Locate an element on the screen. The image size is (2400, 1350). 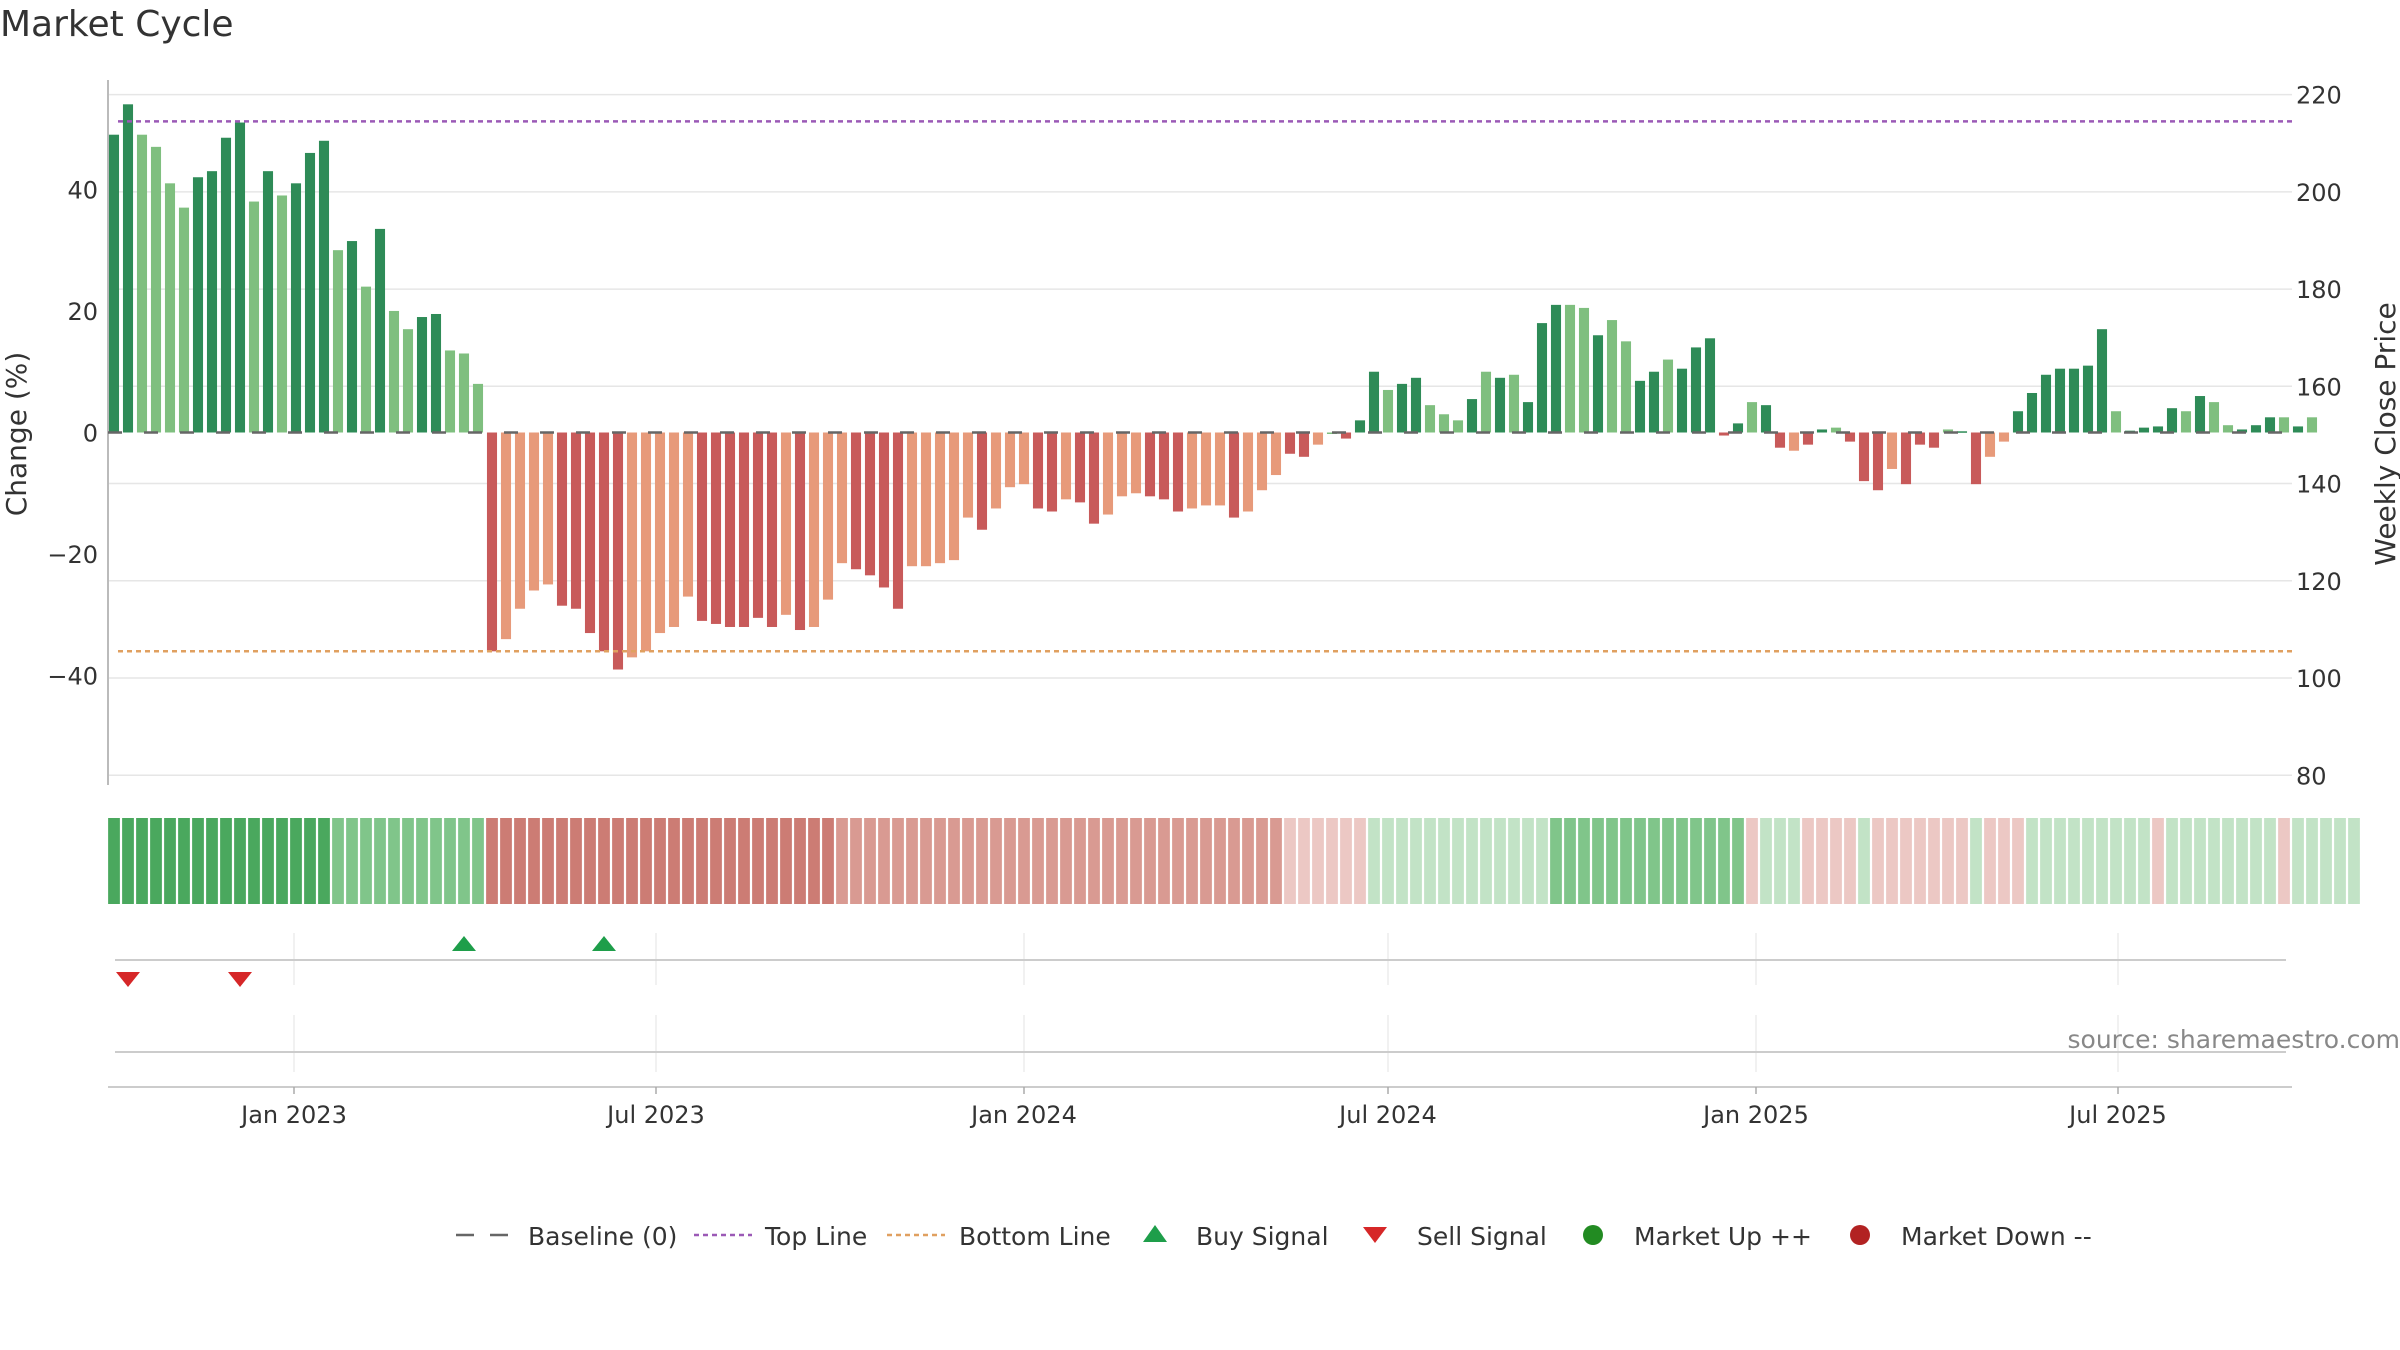
y2-tick-label: 160 is located at coordinates (2319, 387).